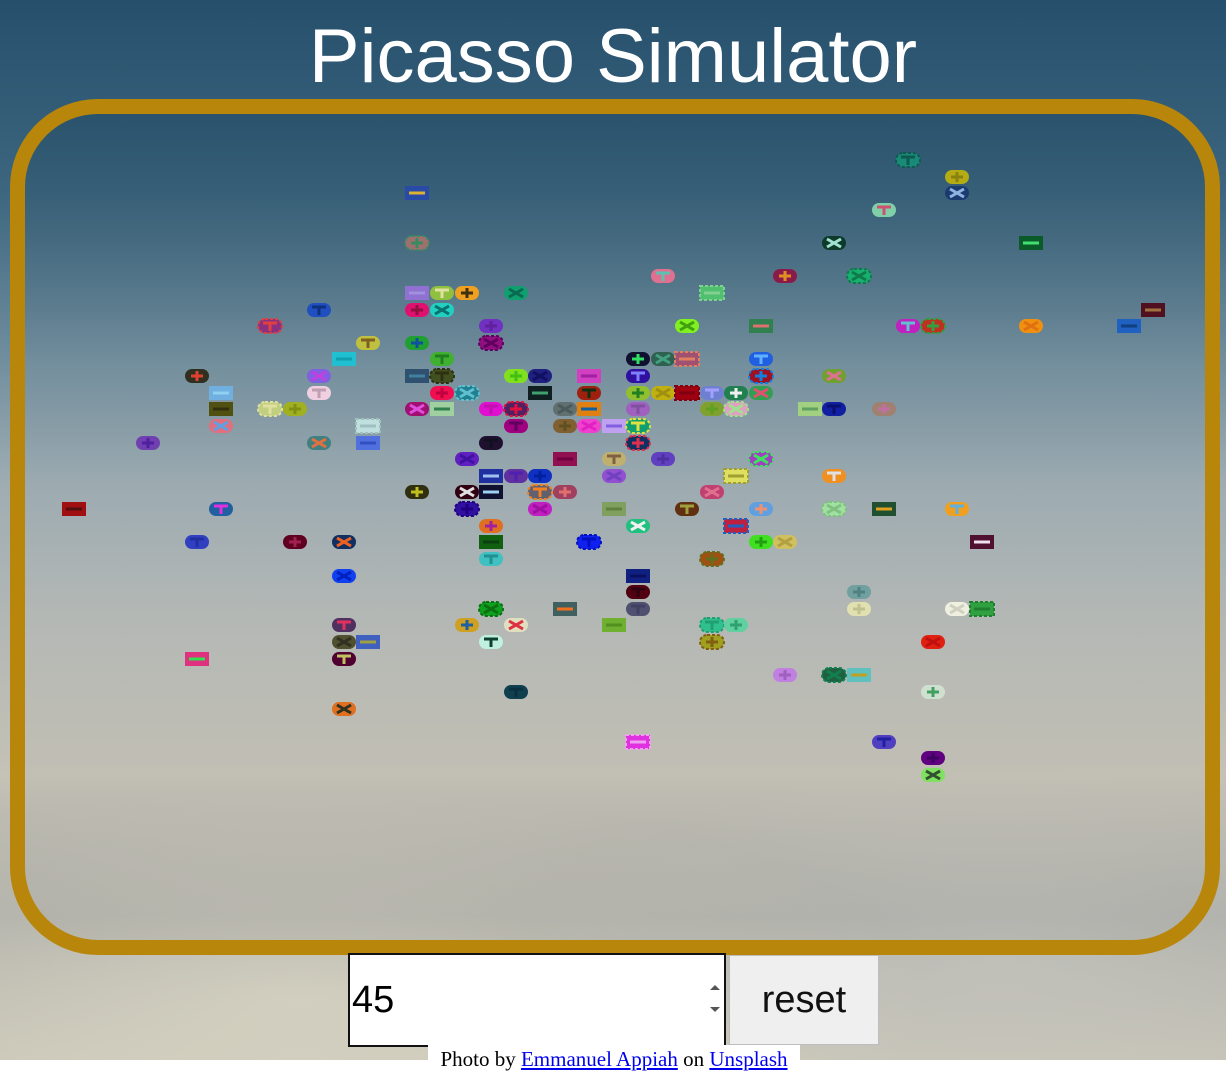 This screenshot has width=1226, height=1078. Describe the element at coordinates (715, 999) in the screenshot. I see `number-spinner` at that location.